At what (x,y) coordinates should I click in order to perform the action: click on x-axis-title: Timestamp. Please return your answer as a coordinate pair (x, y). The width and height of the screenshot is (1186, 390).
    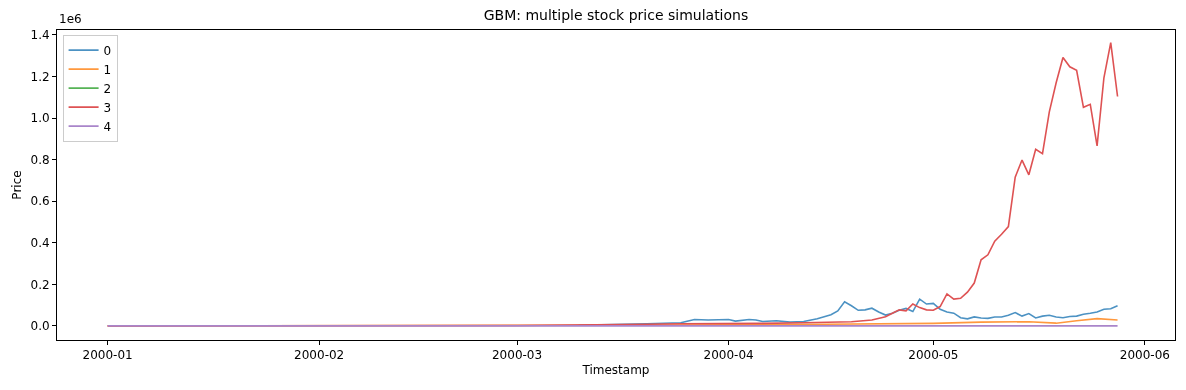
    Looking at the image, I should click on (615, 370).